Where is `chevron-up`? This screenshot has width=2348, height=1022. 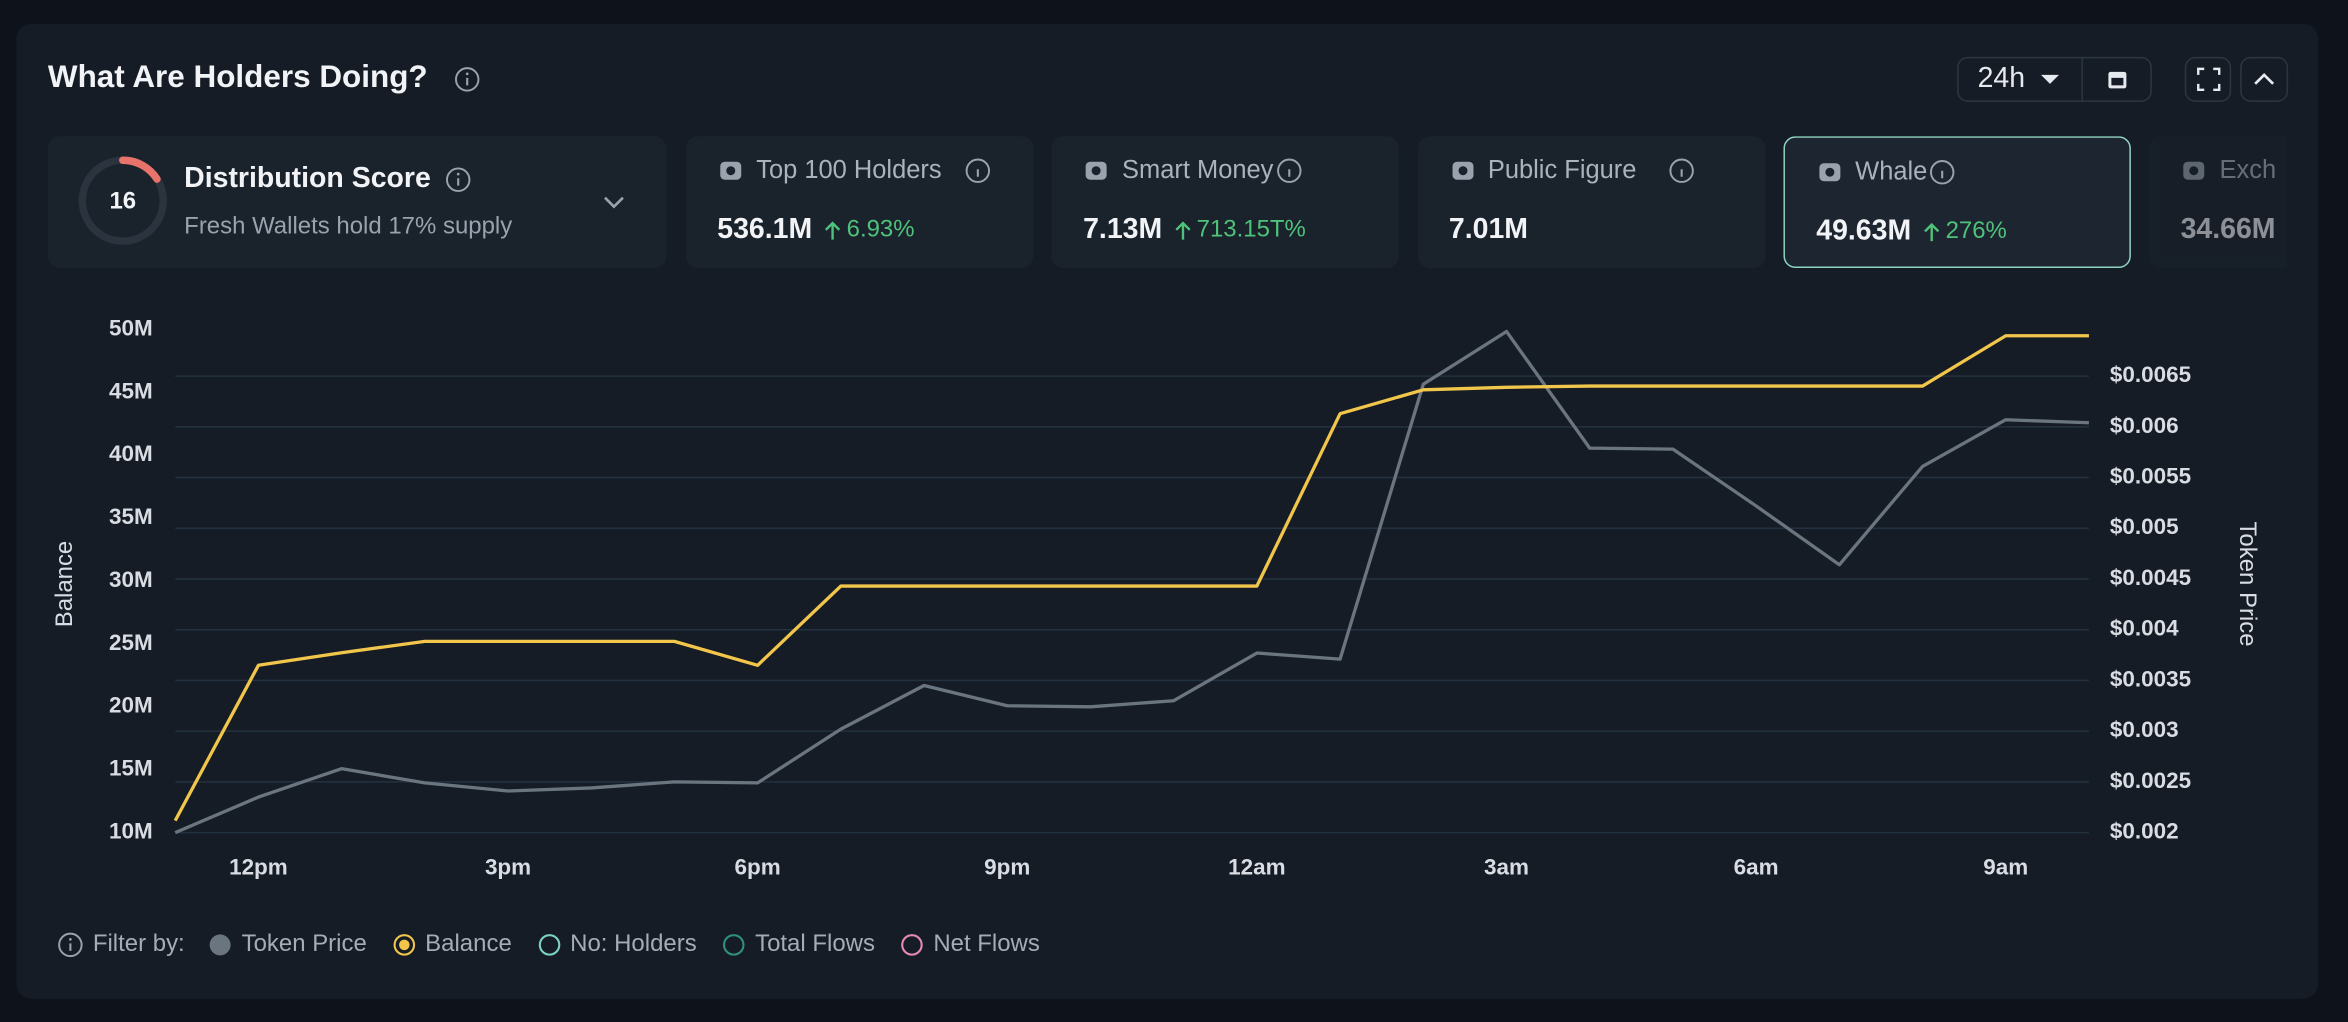
chevron-up is located at coordinates (2264, 78).